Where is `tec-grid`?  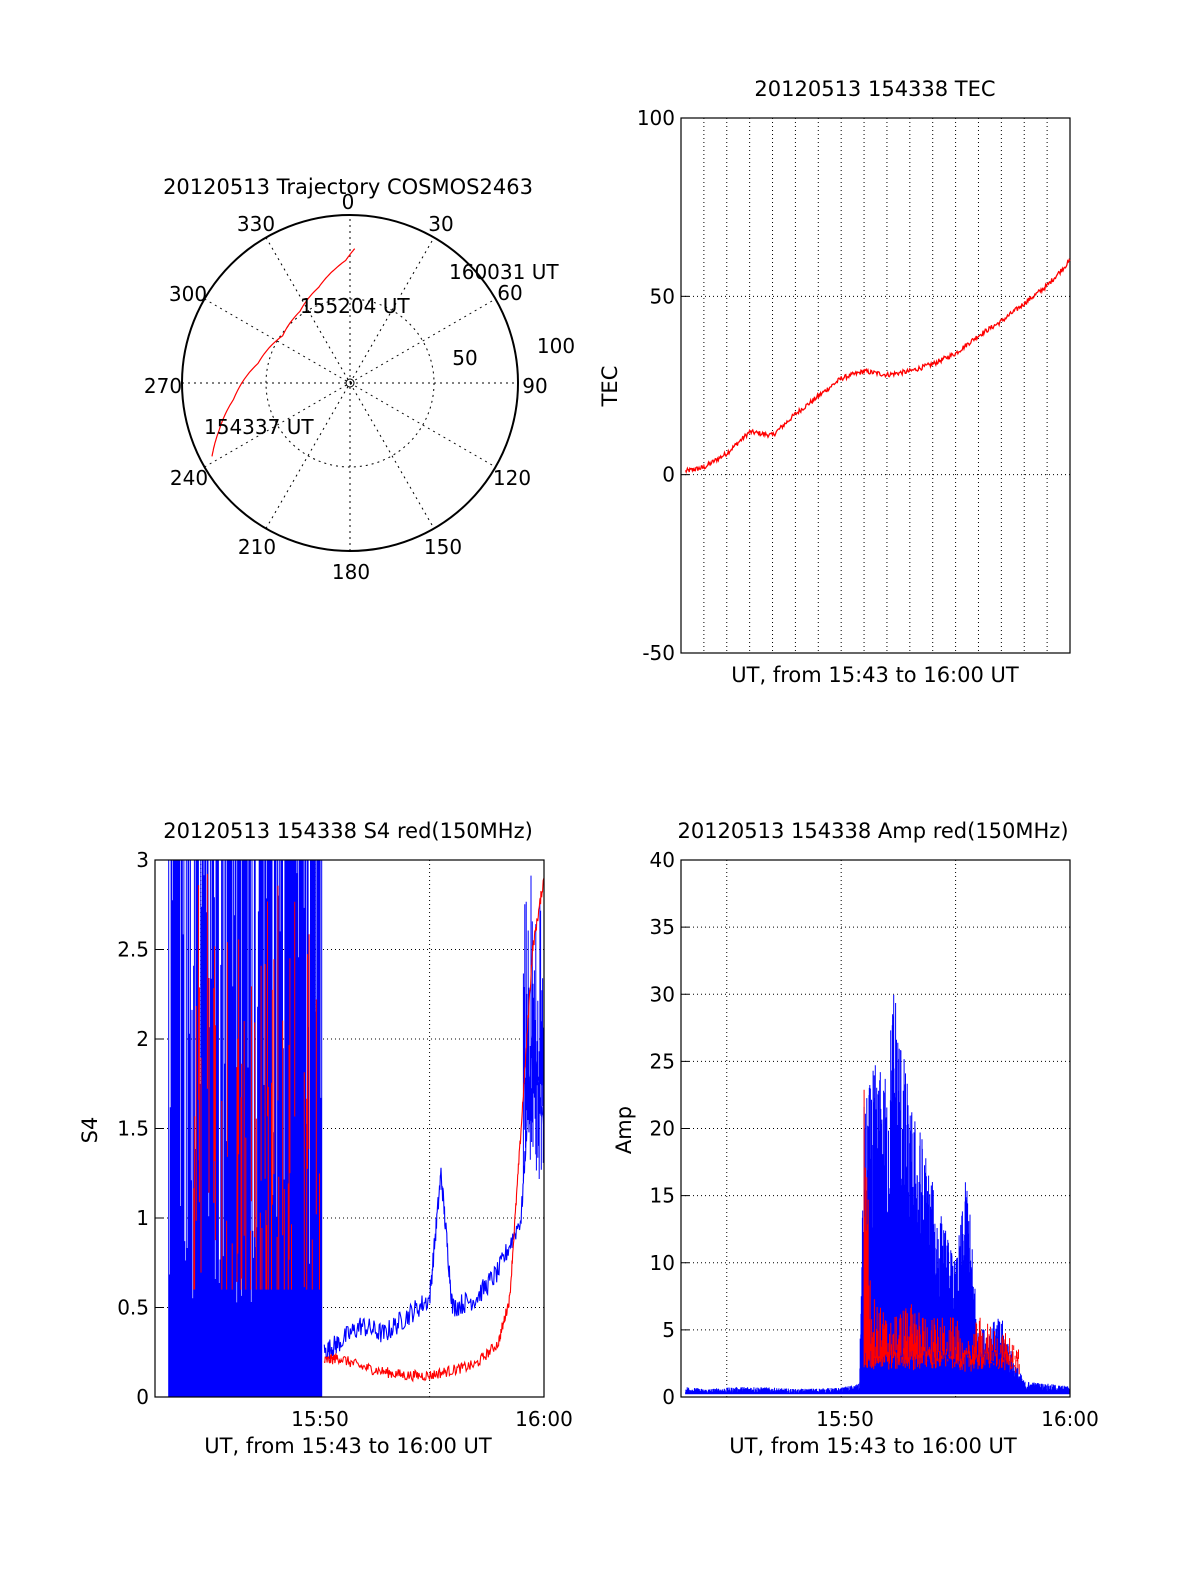
tec-grid is located at coordinates (875, 385).